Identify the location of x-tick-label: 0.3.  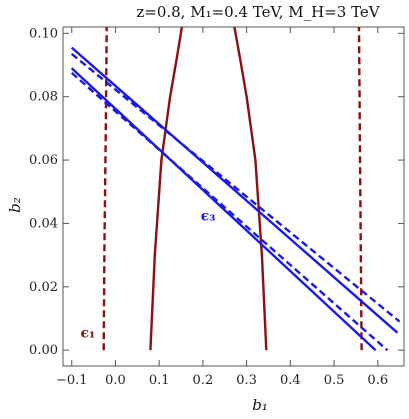
(246, 380).